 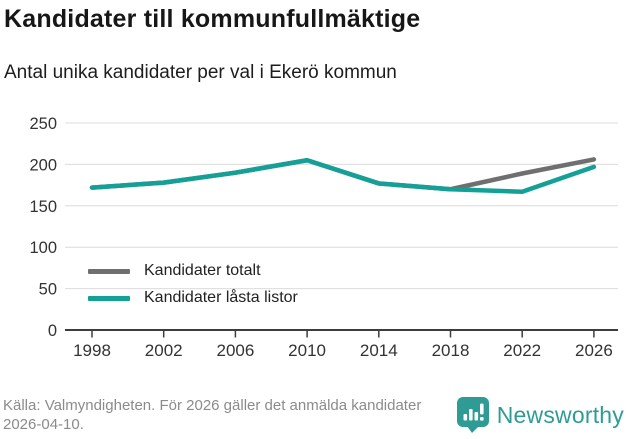 I want to click on y-axis-tick-label: 250, so click(x=43, y=124).